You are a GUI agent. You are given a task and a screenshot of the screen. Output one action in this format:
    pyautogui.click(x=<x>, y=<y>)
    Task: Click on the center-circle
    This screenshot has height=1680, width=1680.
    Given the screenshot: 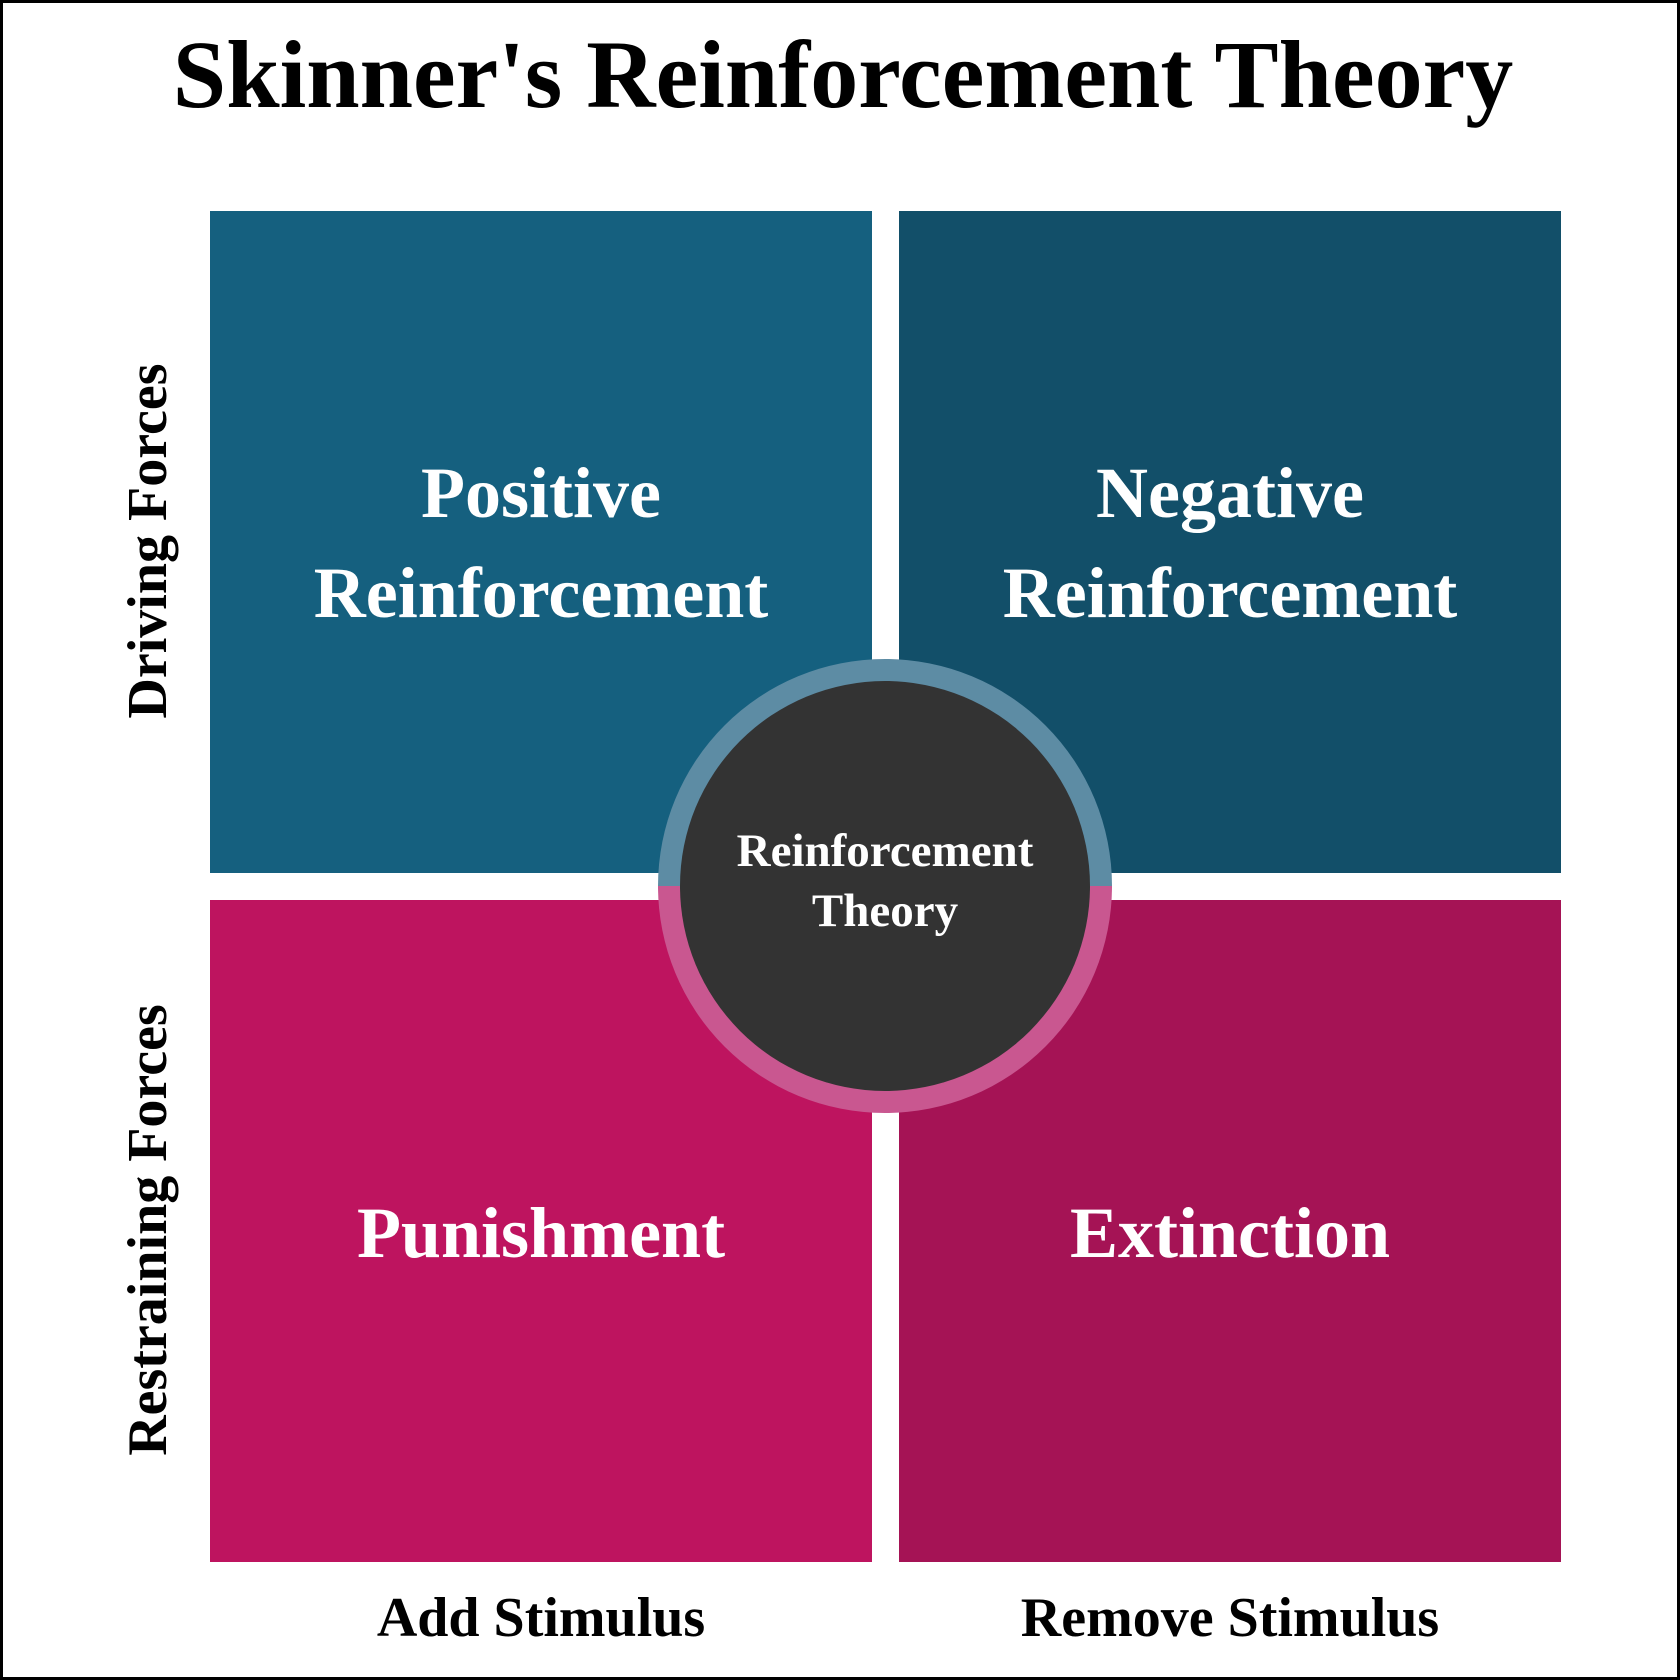 What is the action you would take?
    pyautogui.click(x=885, y=886)
    